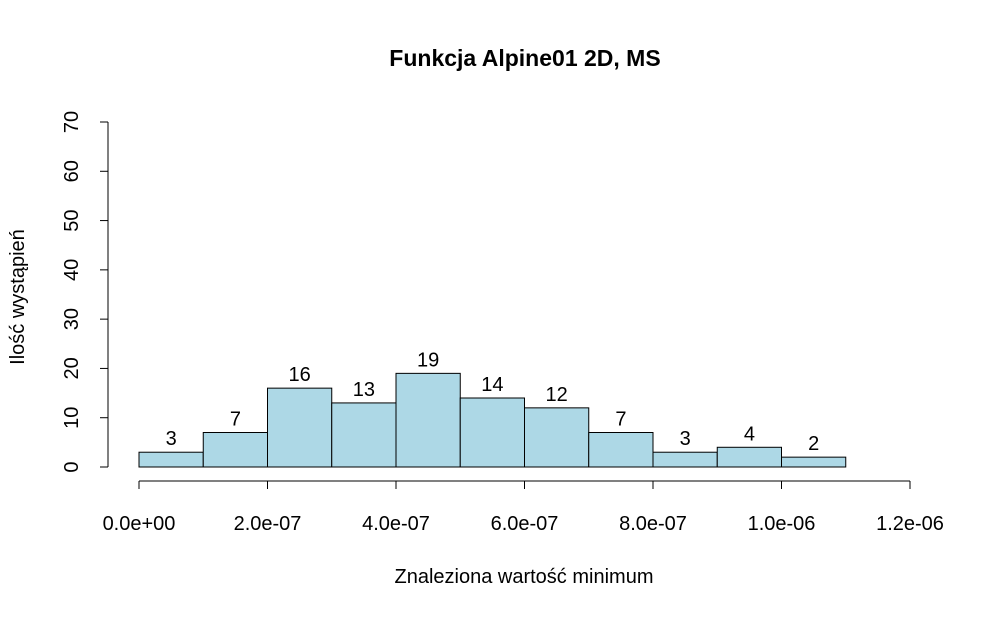 Image resolution: width=997 pixels, height=621 pixels. What do you see at coordinates (72, 171) in the screenshot?
I see `y-tick-label: 60` at bounding box center [72, 171].